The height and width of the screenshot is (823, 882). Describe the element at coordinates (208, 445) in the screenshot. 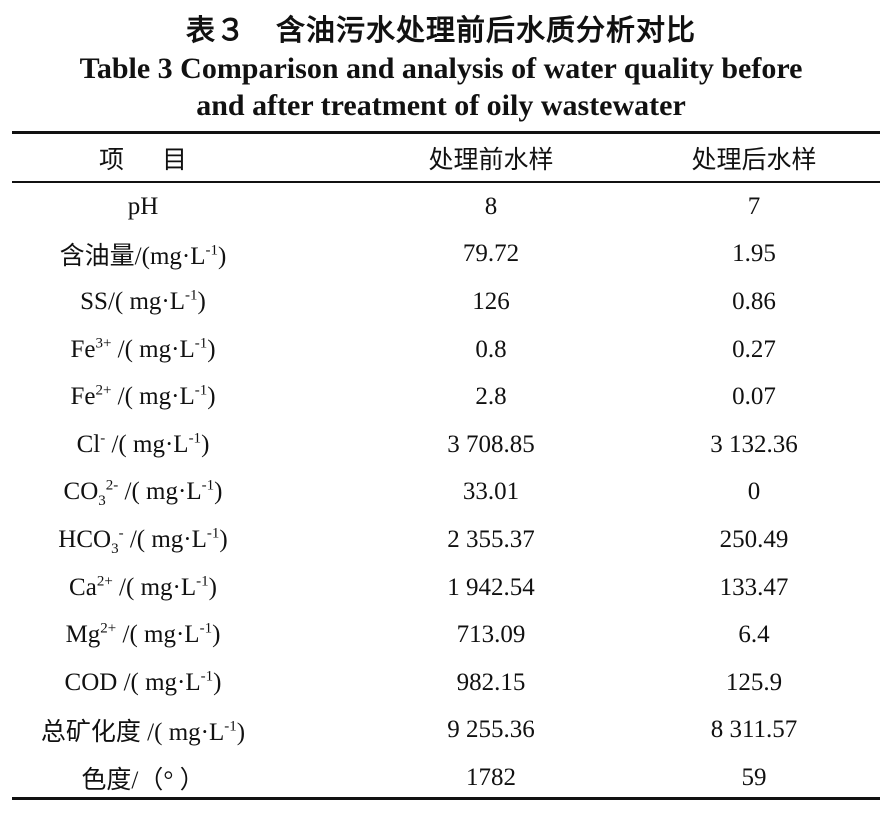

I see `row-item-label: Cl- /( mg·L-1)` at that location.